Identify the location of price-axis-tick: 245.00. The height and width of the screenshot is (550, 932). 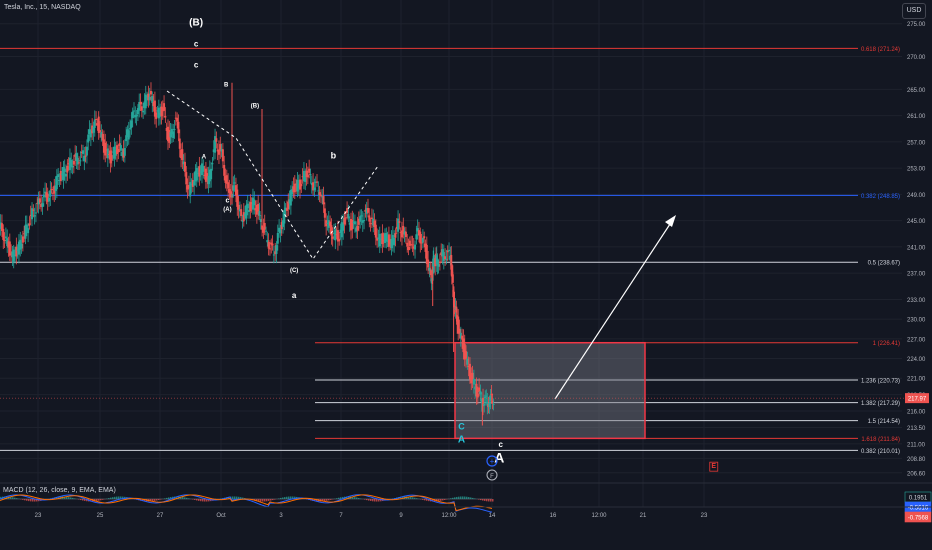
(916, 222).